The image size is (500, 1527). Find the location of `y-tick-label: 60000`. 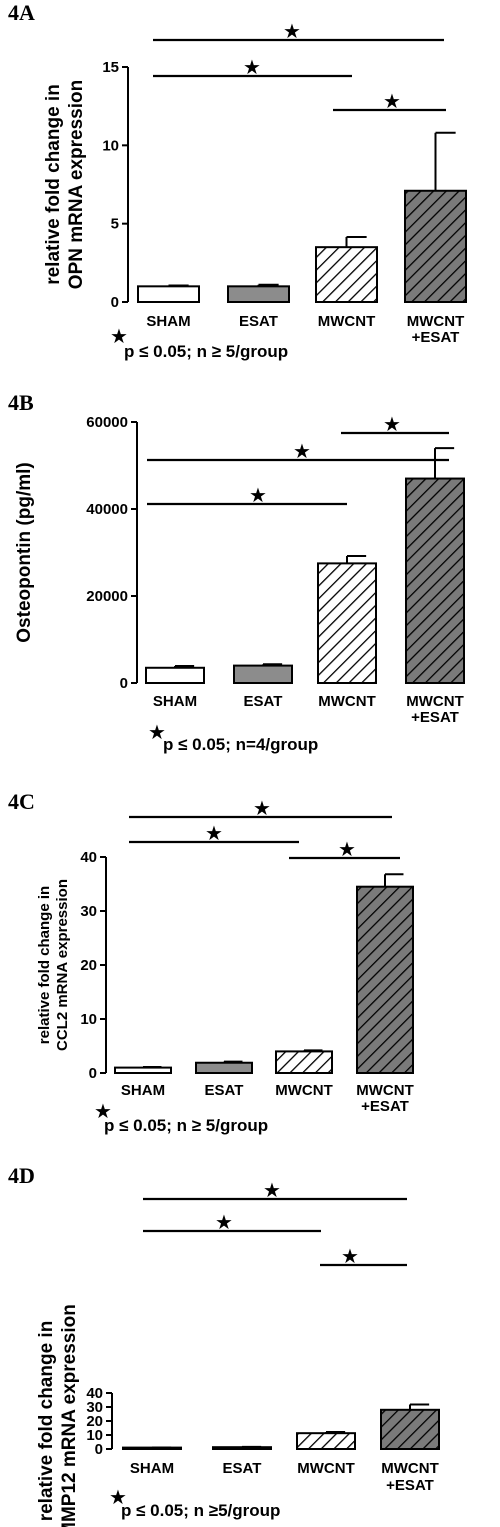

y-tick-label: 60000 is located at coordinates (107, 422).